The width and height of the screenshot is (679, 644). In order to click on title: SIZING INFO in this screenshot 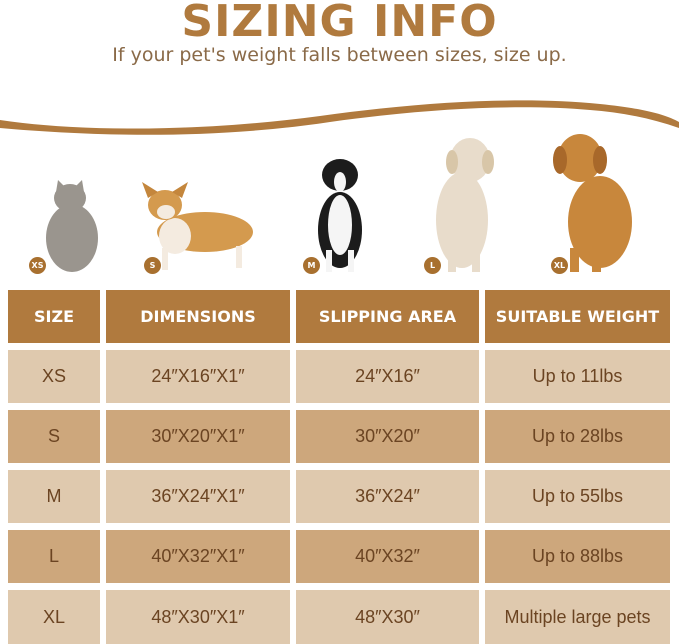, I will do `click(339, 23)`.